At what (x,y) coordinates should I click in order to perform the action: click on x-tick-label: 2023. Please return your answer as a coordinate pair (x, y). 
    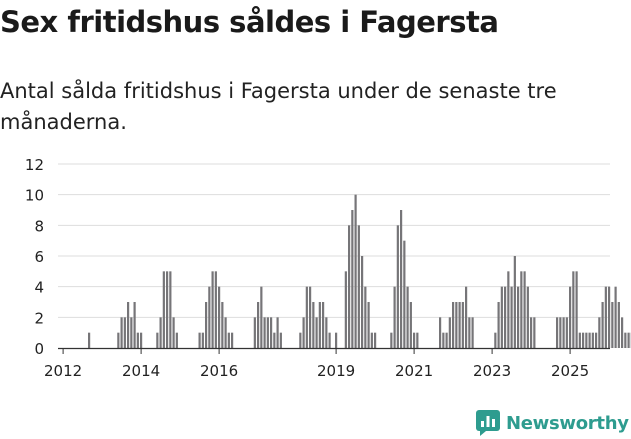
    Looking at the image, I should click on (492, 371).